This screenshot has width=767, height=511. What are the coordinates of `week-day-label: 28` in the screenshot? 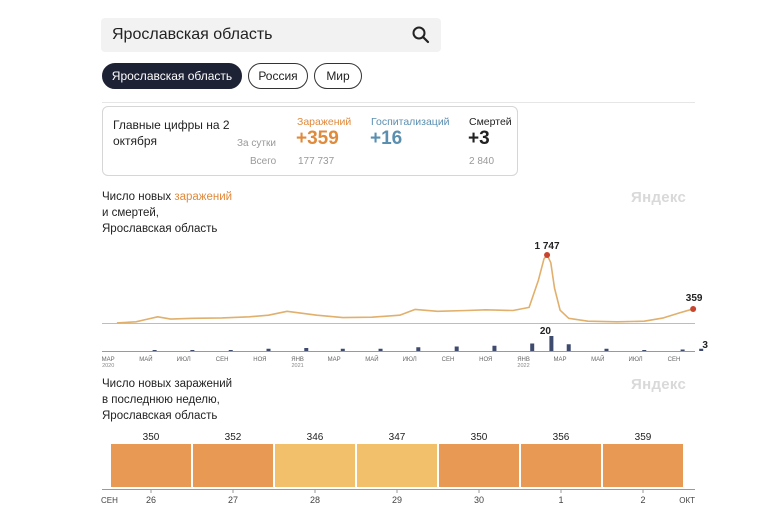 It's located at (315, 500).